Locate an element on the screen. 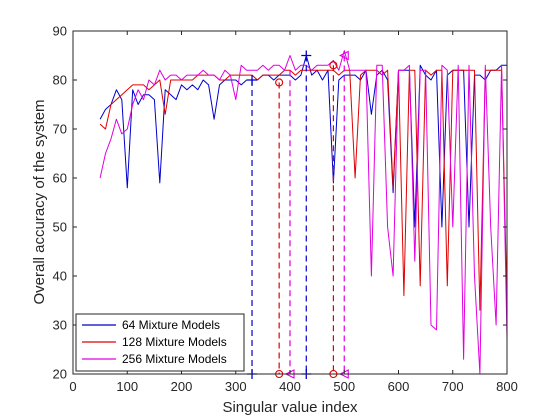  legend-label-1: 64 Mixture Models is located at coordinates (171, 325).